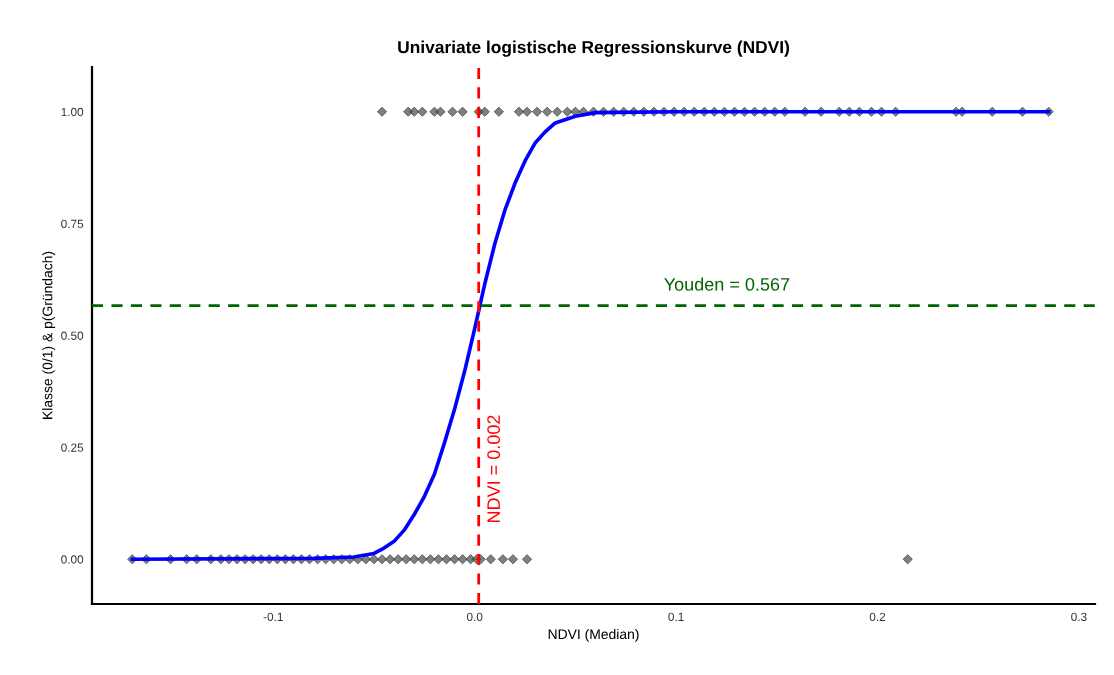 This screenshot has width=1114, height=675. Describe the element at coordinates (676, 616) in the screenshot. I see `x-tick-label: 0.1` at that location.